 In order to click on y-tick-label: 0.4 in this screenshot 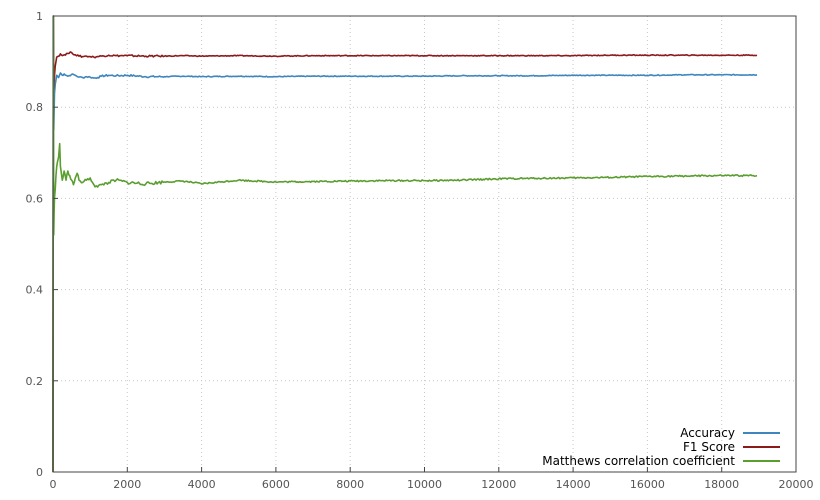, I will do `click(35, 290)`.